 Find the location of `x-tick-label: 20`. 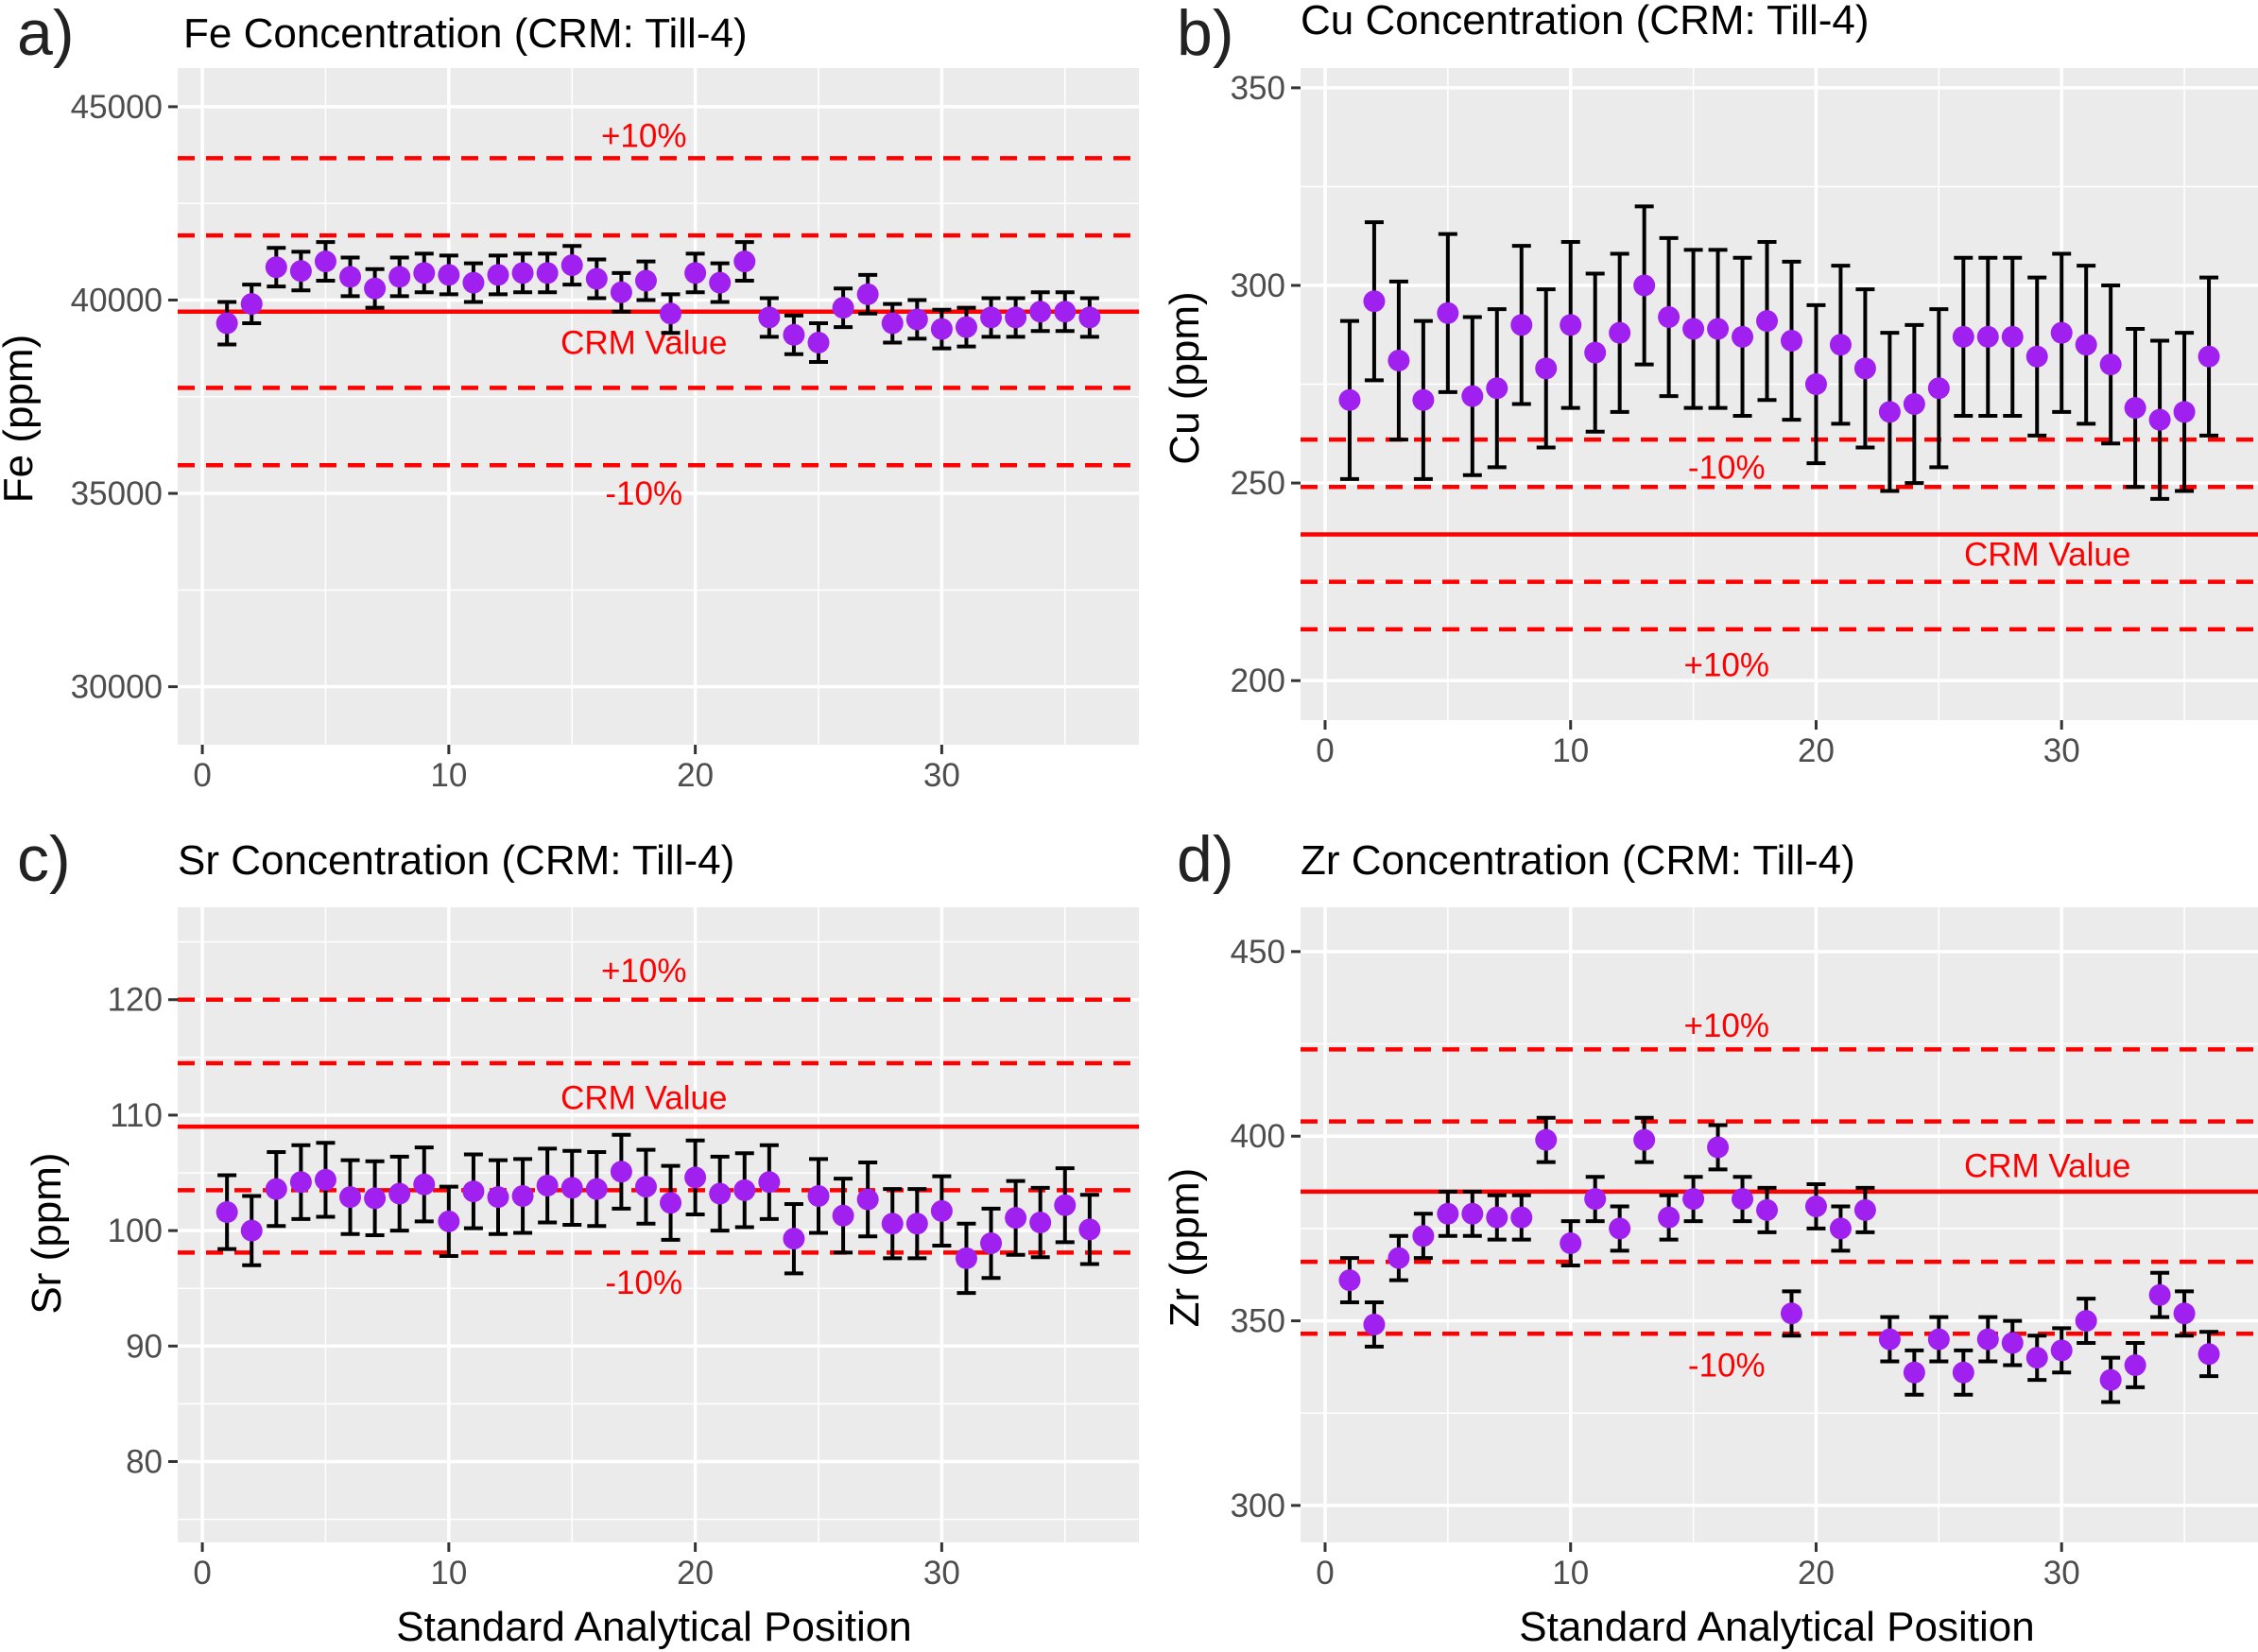

x-tick-label: 20 is located at coordinates (695, 1573).